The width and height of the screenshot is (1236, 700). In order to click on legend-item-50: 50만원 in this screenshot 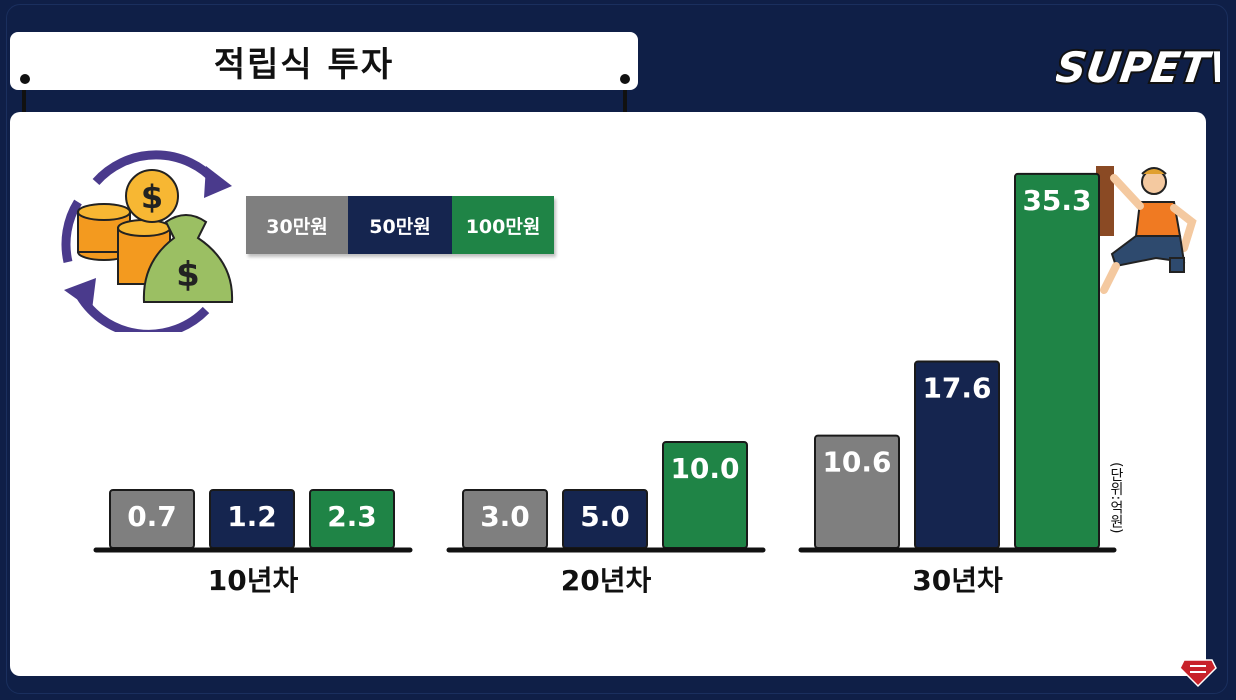, I will do `click(400, 225)`.